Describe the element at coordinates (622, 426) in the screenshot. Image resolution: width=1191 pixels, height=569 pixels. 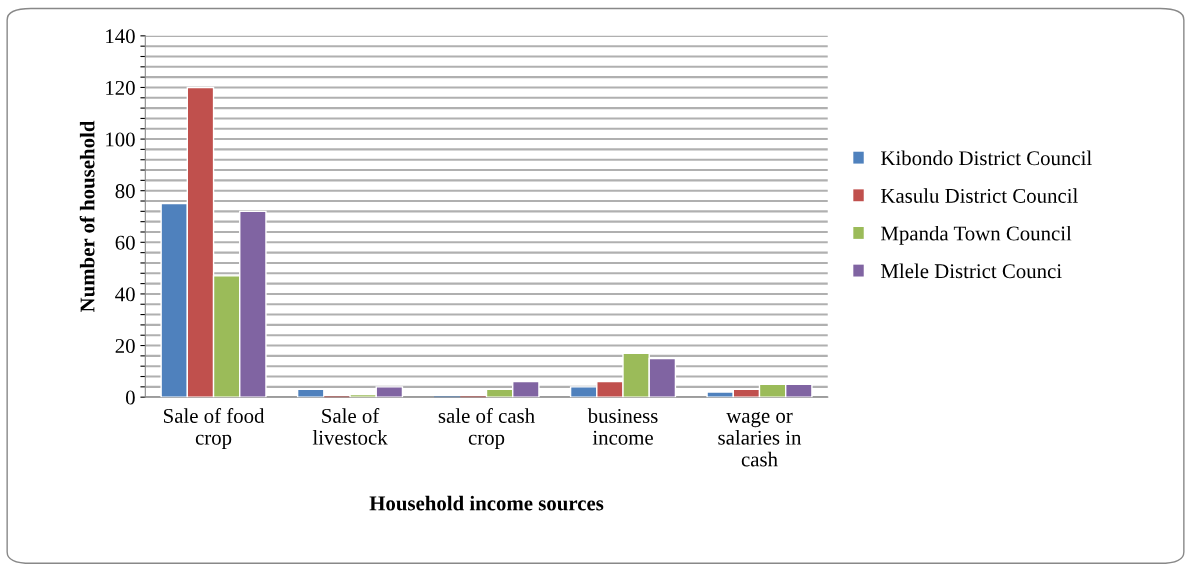
I see `x-tick-label: business income` at that location.